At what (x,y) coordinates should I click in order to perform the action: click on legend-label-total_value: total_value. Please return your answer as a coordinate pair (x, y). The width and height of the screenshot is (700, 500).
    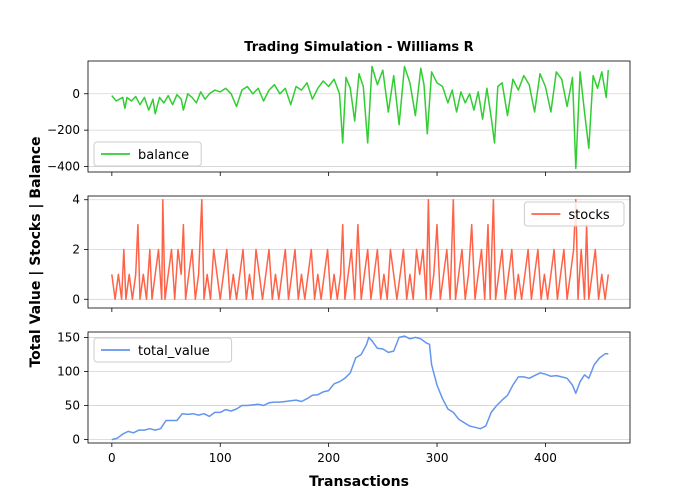
    Looking at the image, I should click on (174, 351).